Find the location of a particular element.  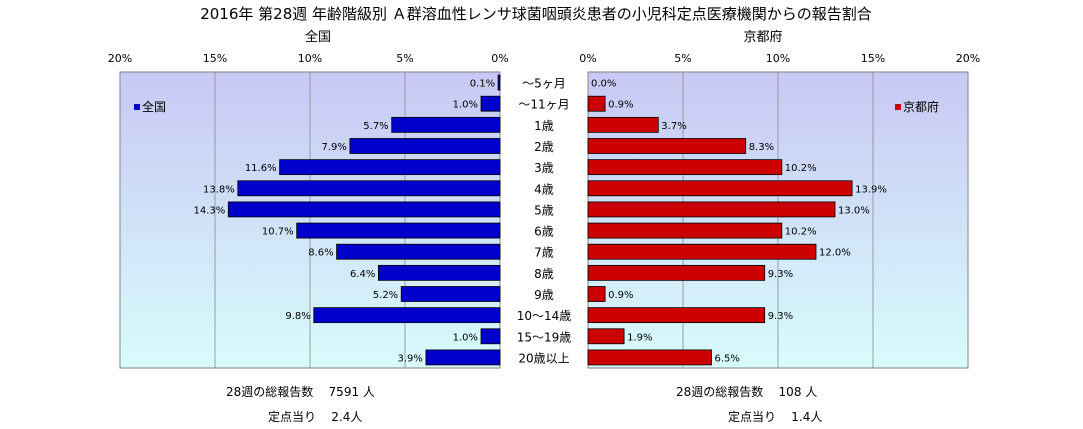

left-per-value: 2.4人 is located at coordinates (347, 417).